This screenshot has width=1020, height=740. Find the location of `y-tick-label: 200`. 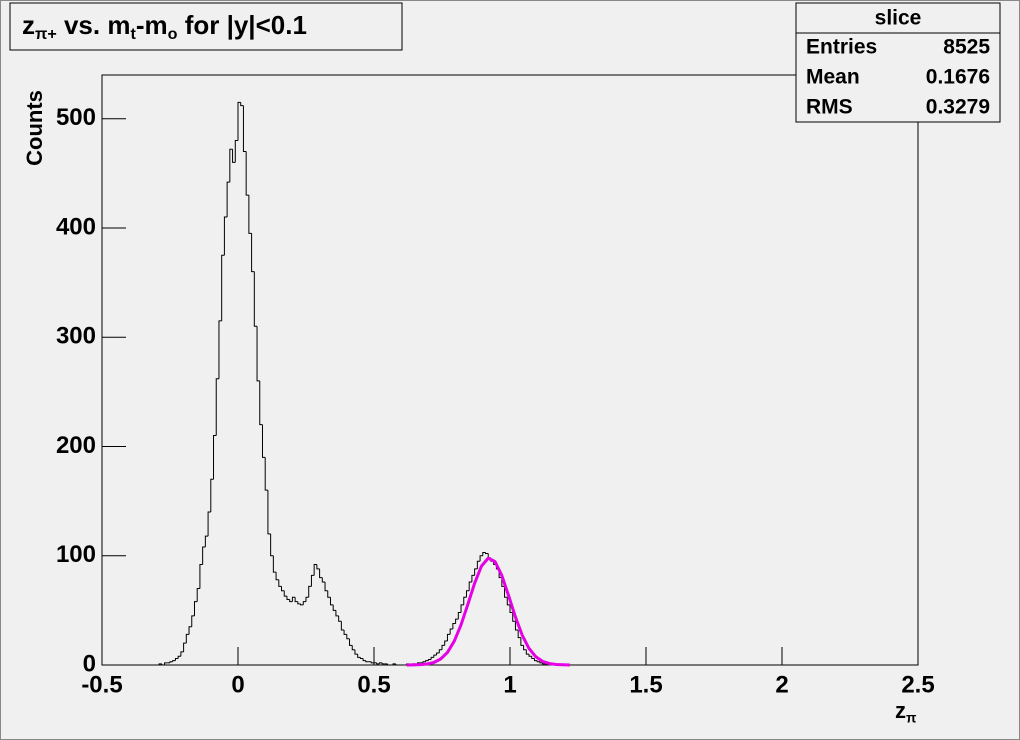

y-tick-label: 200 is located at coordinates (76, 445).